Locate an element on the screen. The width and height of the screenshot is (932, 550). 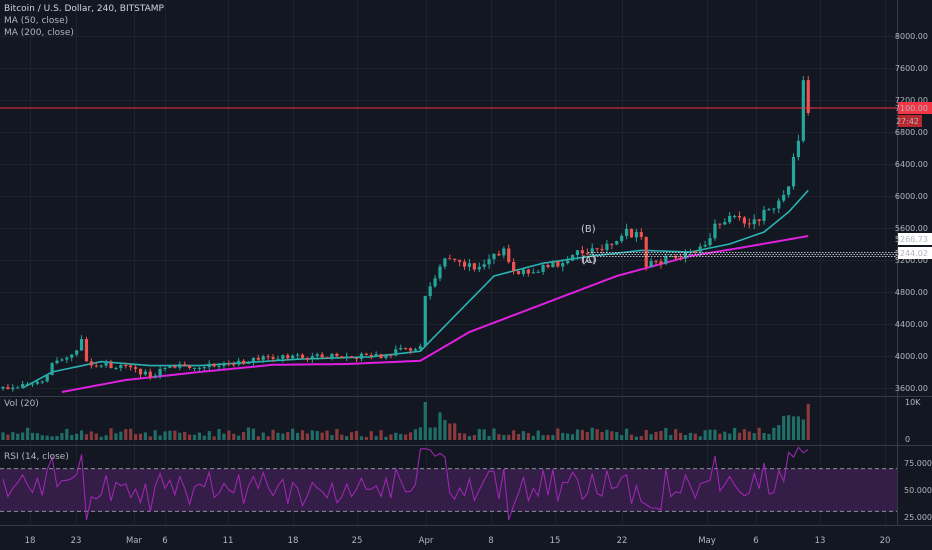
time-tick: 18 is located at coordinates (293, 541).